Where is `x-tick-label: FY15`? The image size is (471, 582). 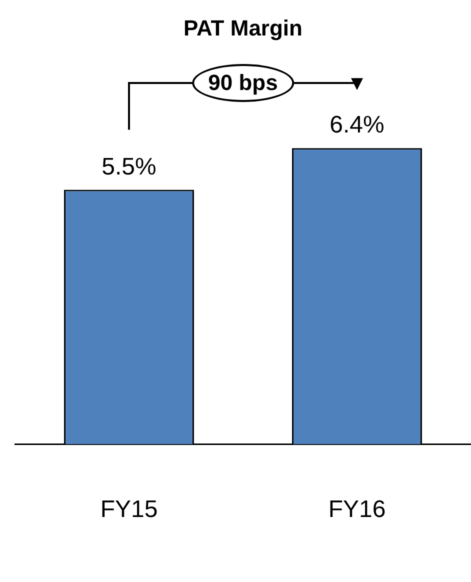 x-tick-label: FY15 is located at coordinates (129, 510).